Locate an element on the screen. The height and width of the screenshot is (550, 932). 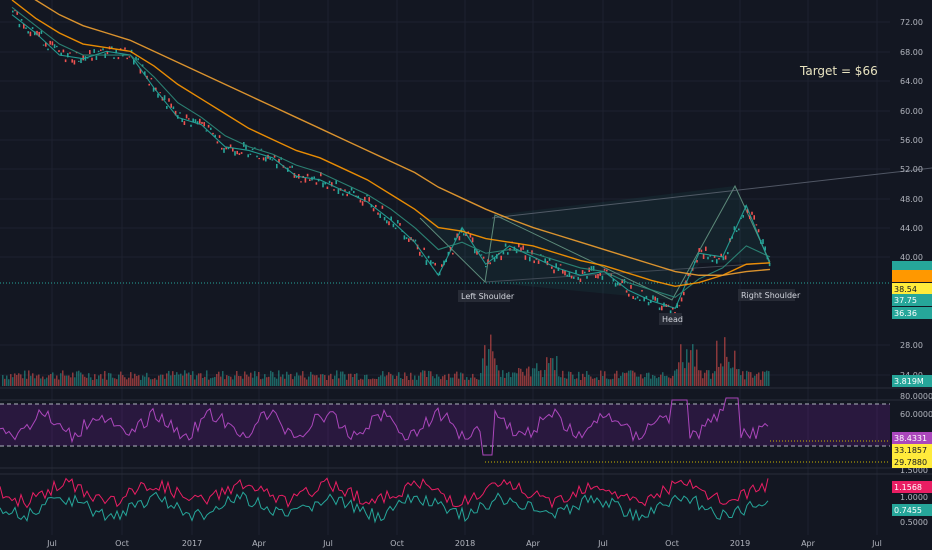
rsi-tick: 60.0000 is located at coordinates (916, 414).